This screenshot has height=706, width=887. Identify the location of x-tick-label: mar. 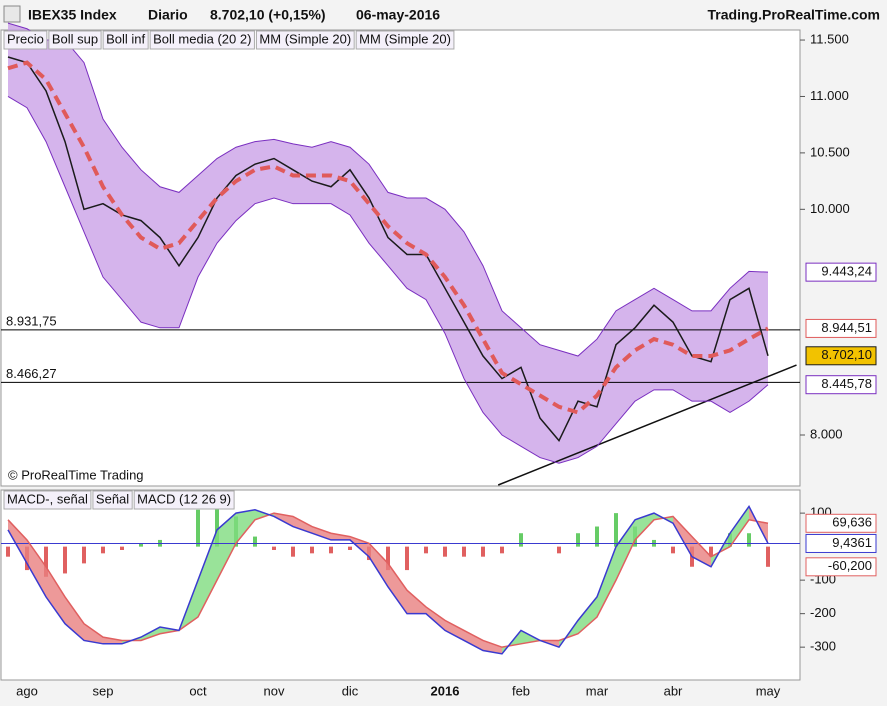
(597, 690).